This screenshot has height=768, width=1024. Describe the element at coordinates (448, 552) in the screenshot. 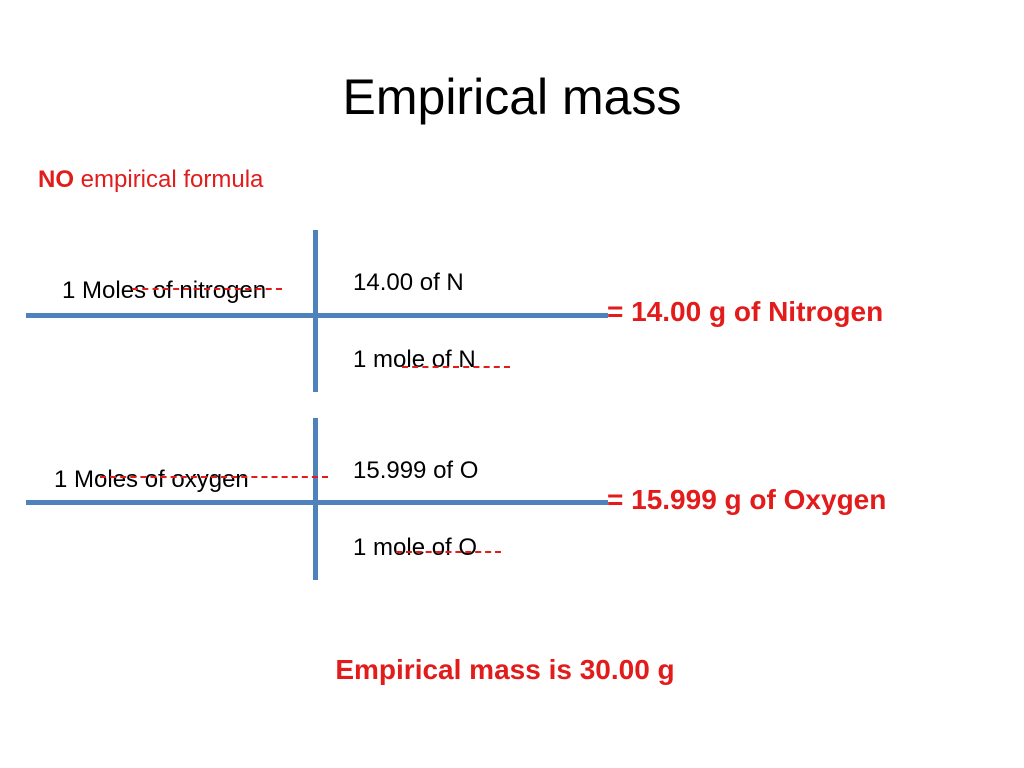

I see `oxygen-denominator-cancel-mark` at that location.